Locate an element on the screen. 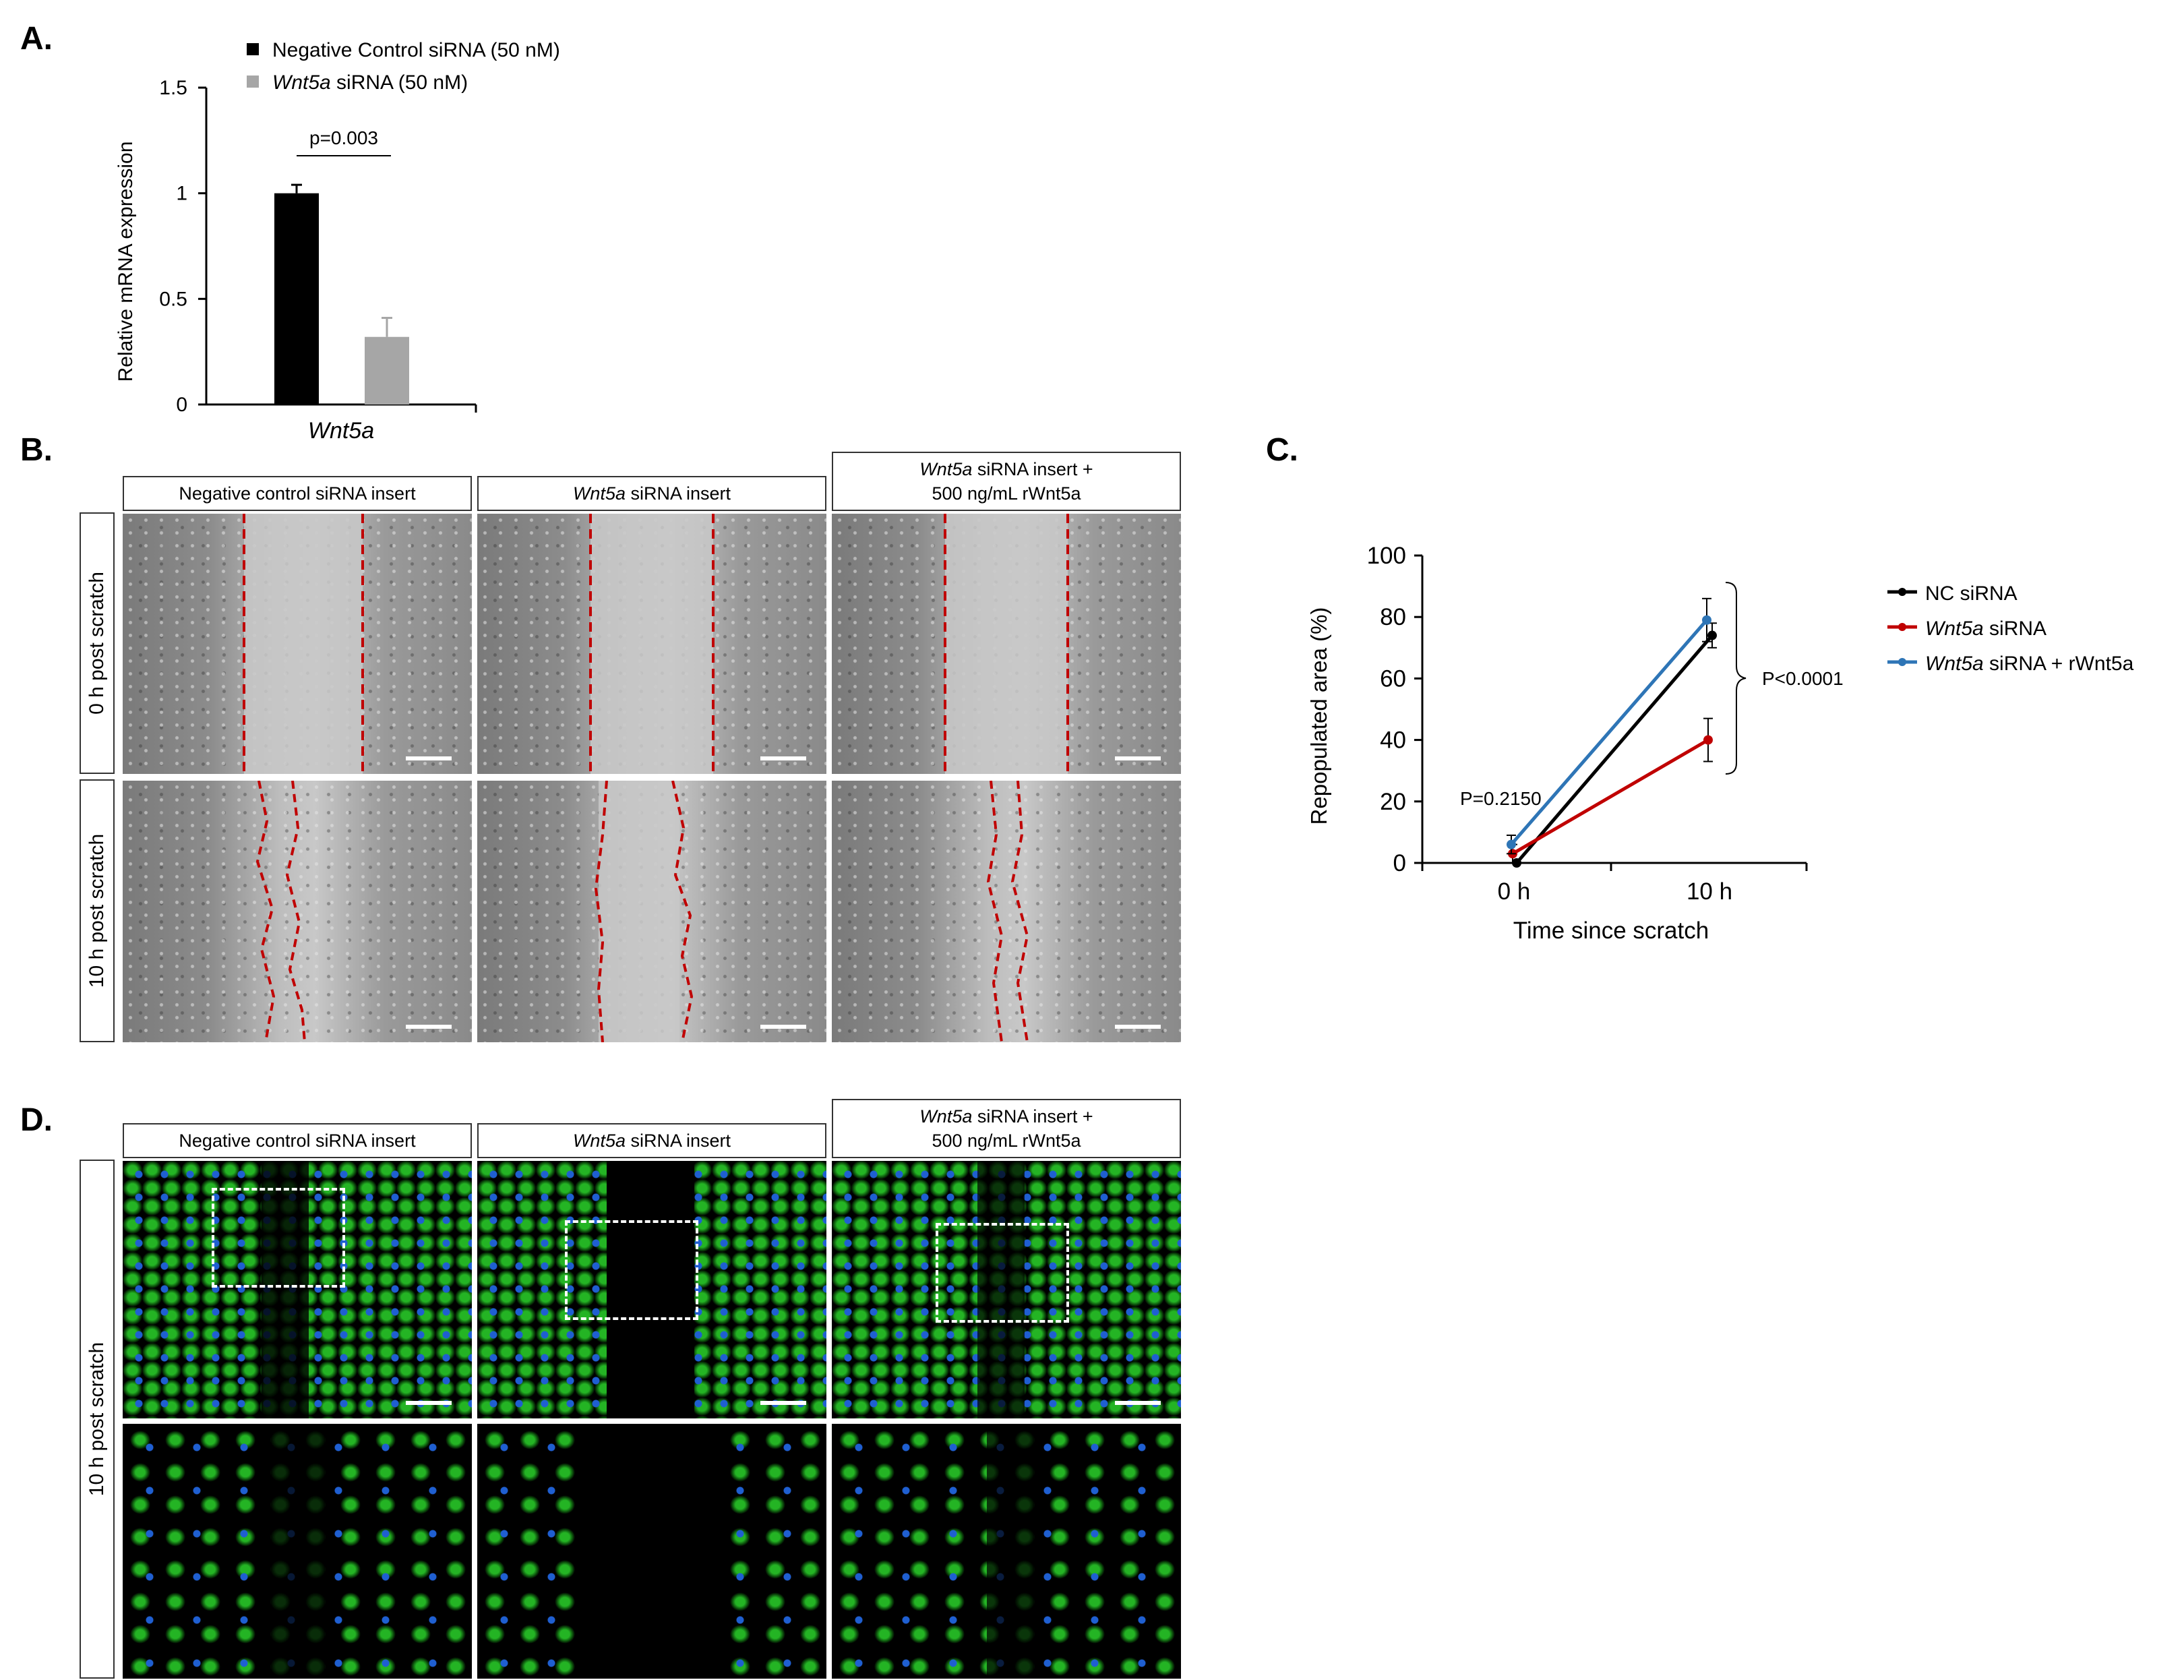 This screenshot has width=2184, height=1680. legend-swatch-nc is located at coordinates (253, 49).